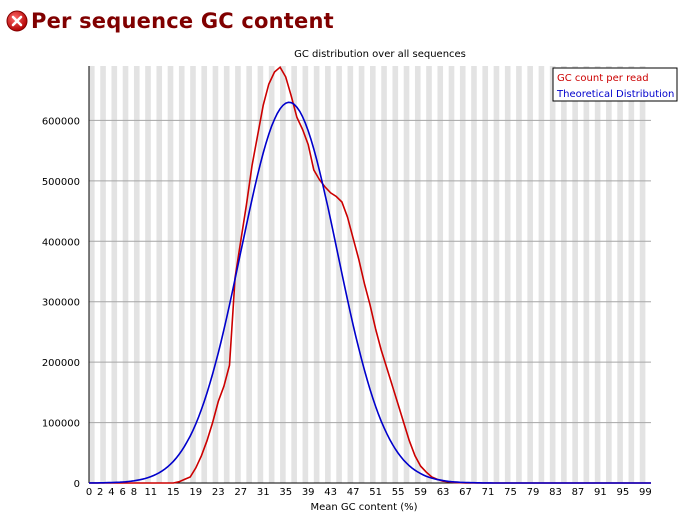 The height and width of the screenshot is (518, 699). What do you see at coordinates (375, 492) in the screenshot?
I see `x-tick-label: 51` at bounding box center [375, 492].